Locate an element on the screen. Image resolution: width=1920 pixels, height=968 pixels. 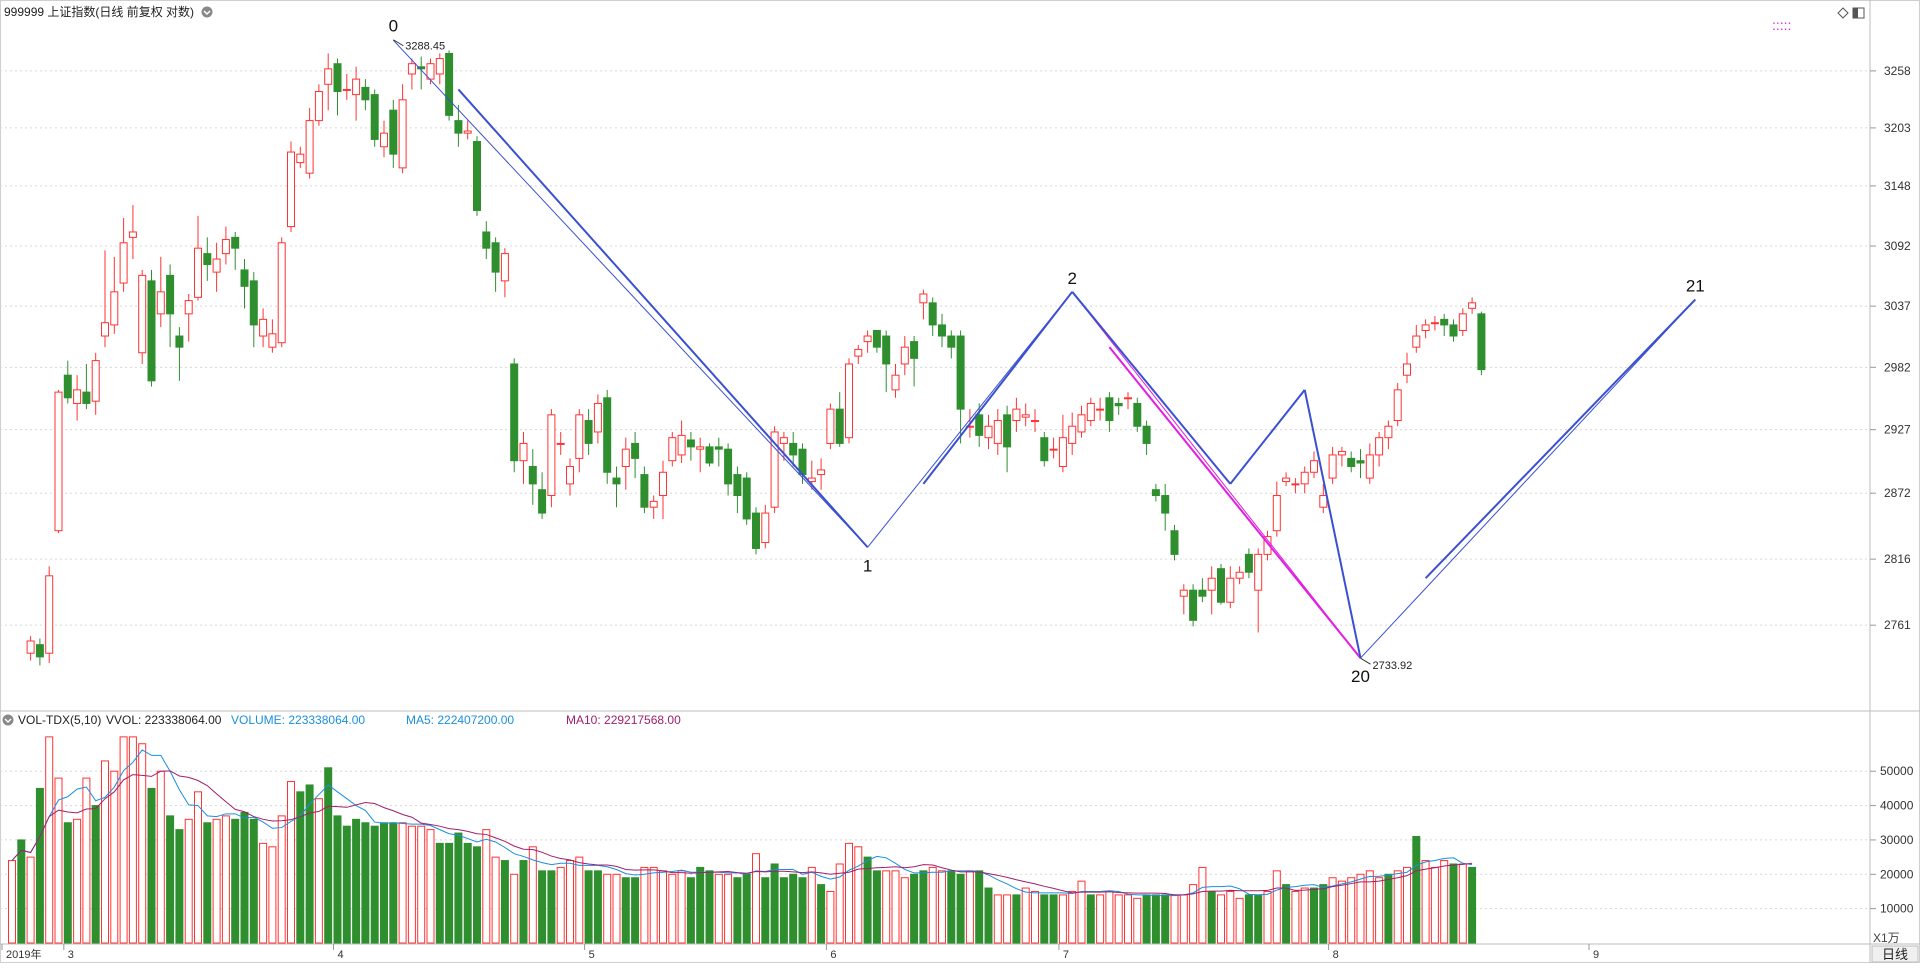
low-annotation: 2733.92 is located at coordinates (1393, 666).